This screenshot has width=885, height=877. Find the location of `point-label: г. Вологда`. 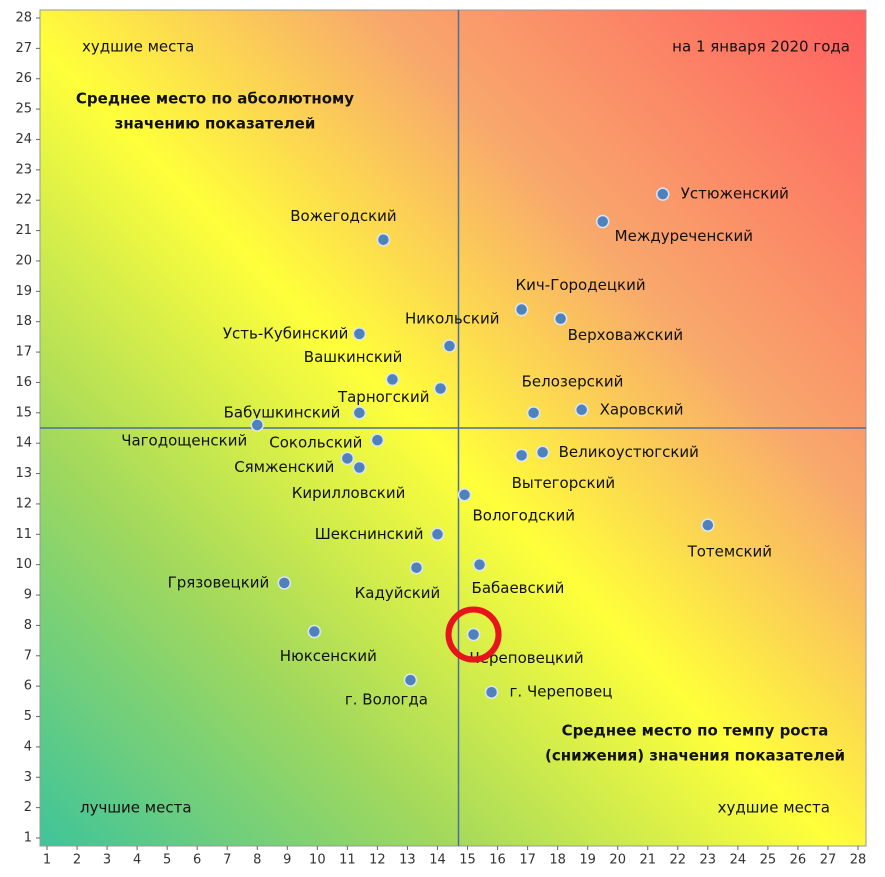

point-label: г. Вологда is located at coordinates (386, 700).